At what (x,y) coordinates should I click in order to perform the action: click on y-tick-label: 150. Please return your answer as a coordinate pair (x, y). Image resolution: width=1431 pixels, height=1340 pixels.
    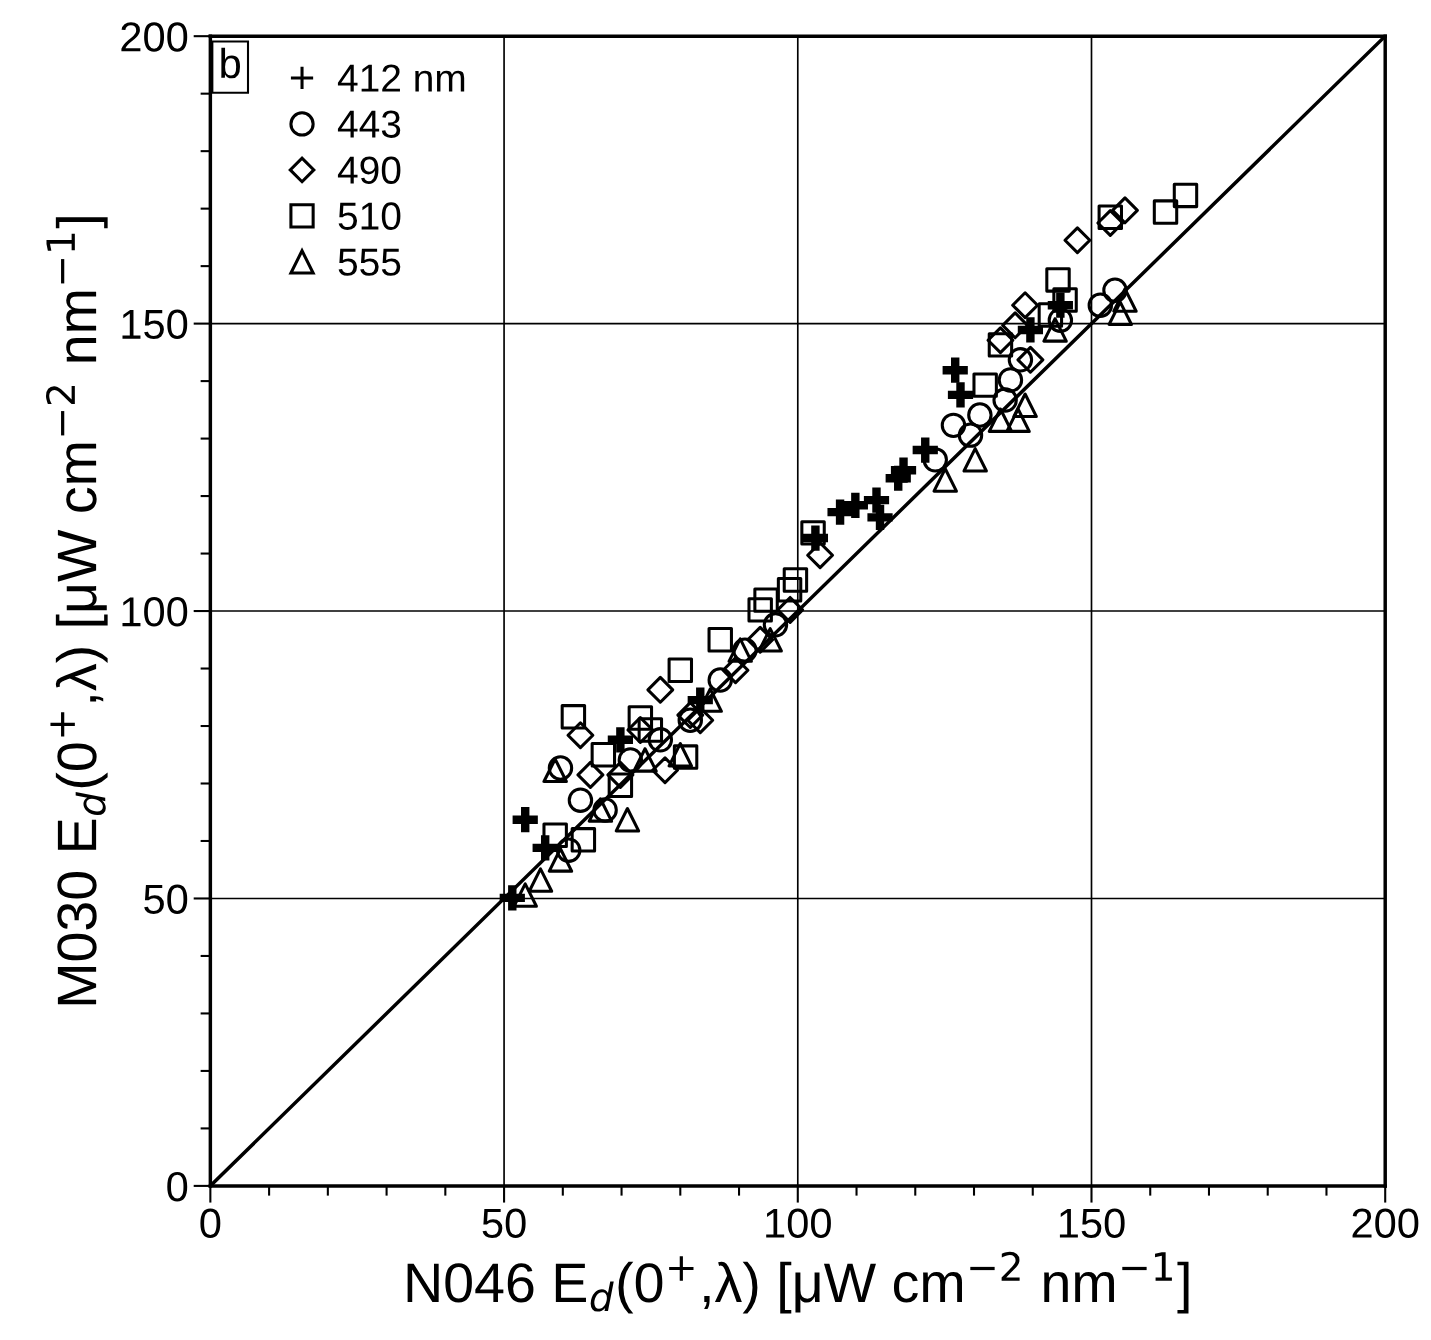
    Looking at the image, I should click on (155, 324).